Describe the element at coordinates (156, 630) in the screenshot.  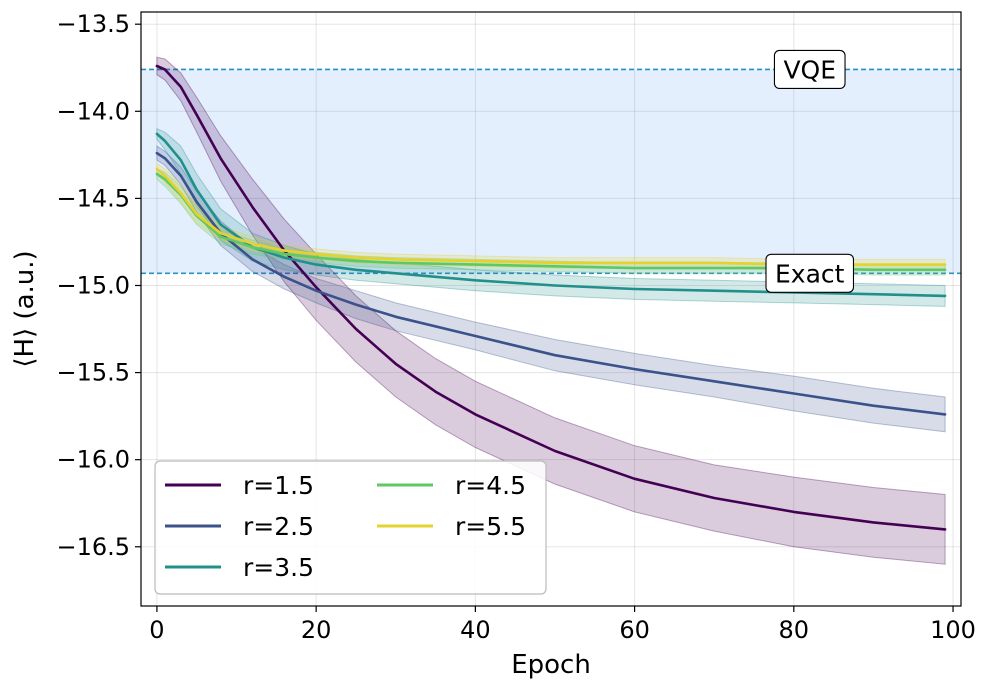
I see `x-tick-label: 0` at that location.